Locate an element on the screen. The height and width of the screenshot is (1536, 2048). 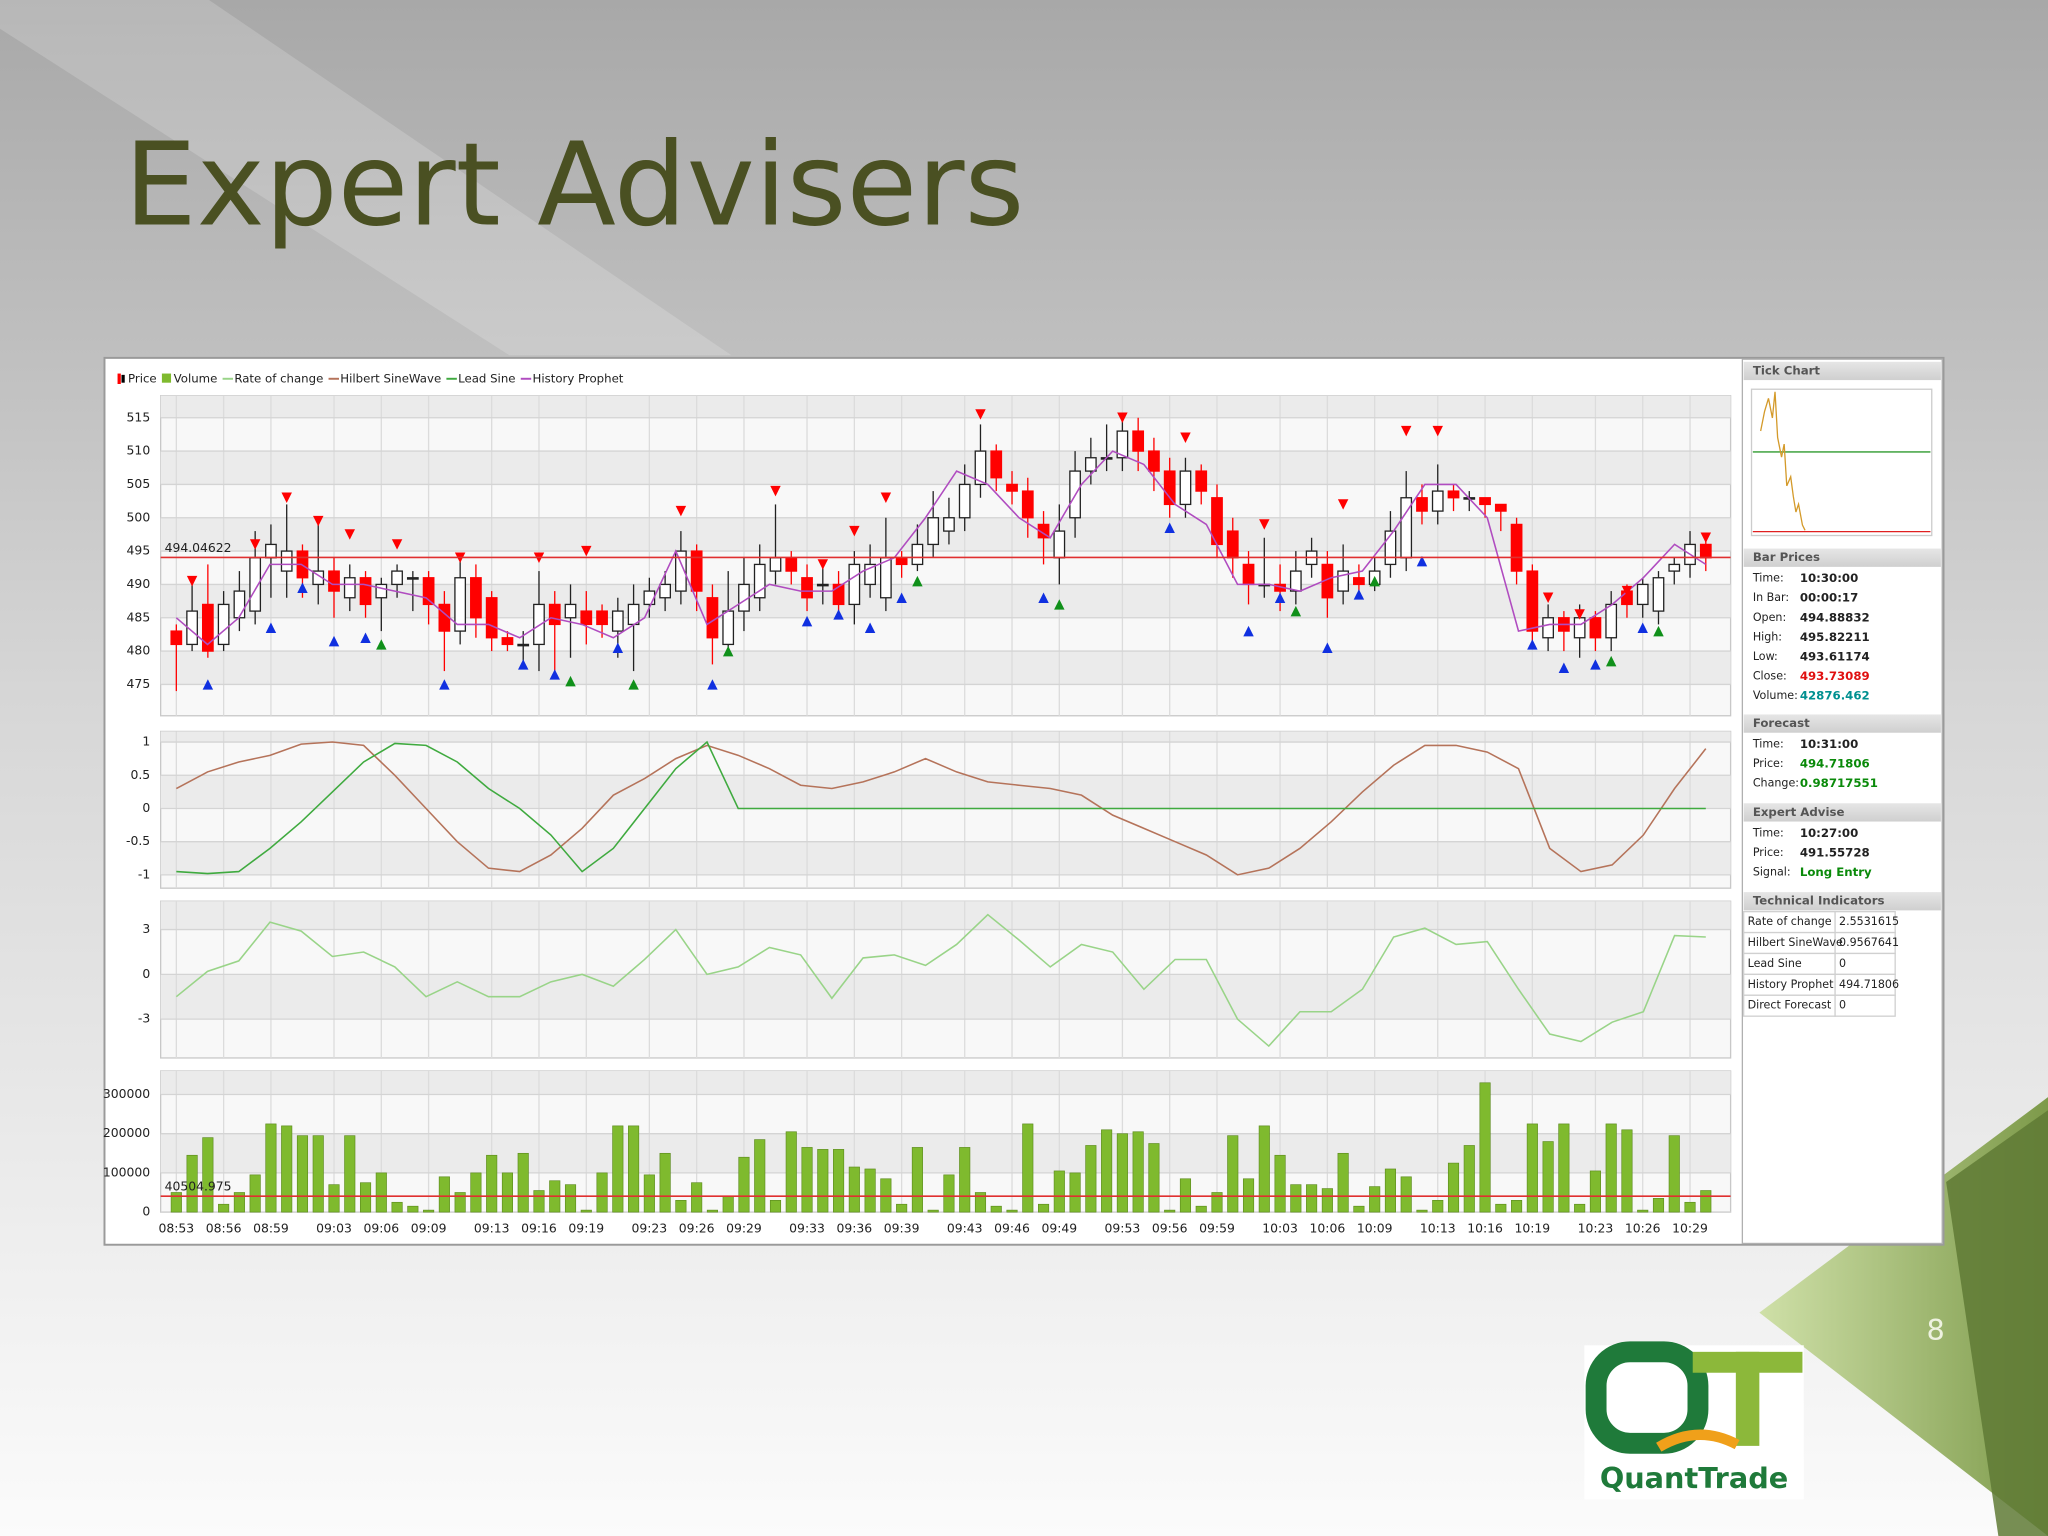
page-number: 8 is located at coordinates (1936, 1330).